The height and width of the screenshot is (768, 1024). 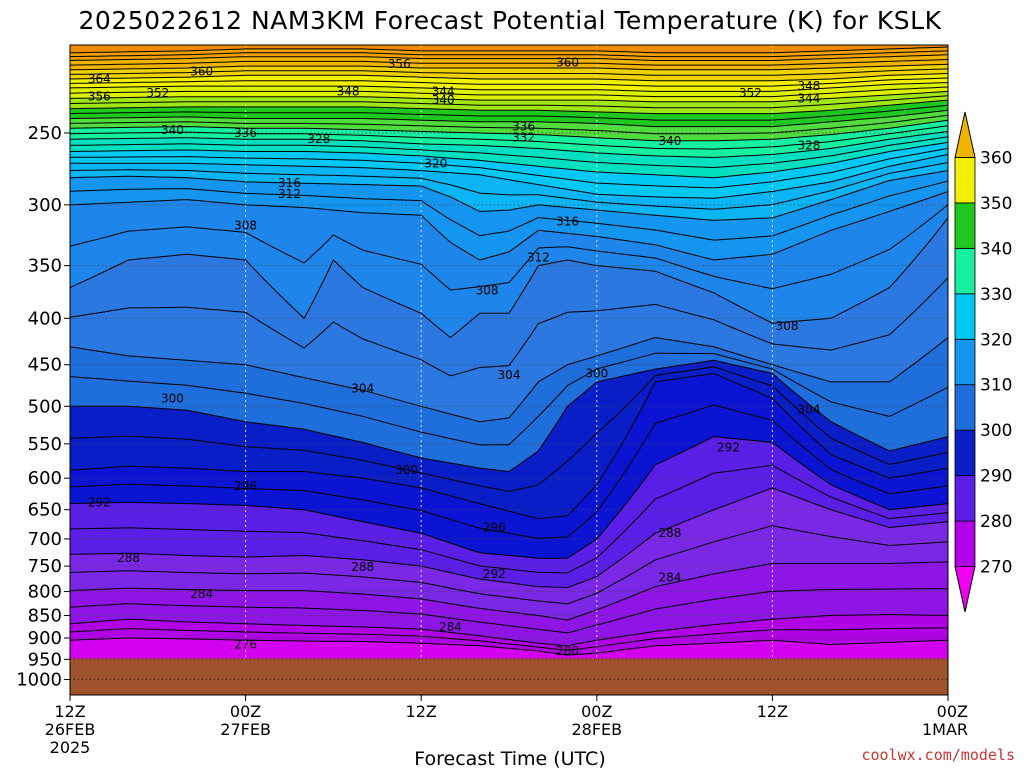 I want to click on y-tick-label: 750, so click(x=45, y=566).